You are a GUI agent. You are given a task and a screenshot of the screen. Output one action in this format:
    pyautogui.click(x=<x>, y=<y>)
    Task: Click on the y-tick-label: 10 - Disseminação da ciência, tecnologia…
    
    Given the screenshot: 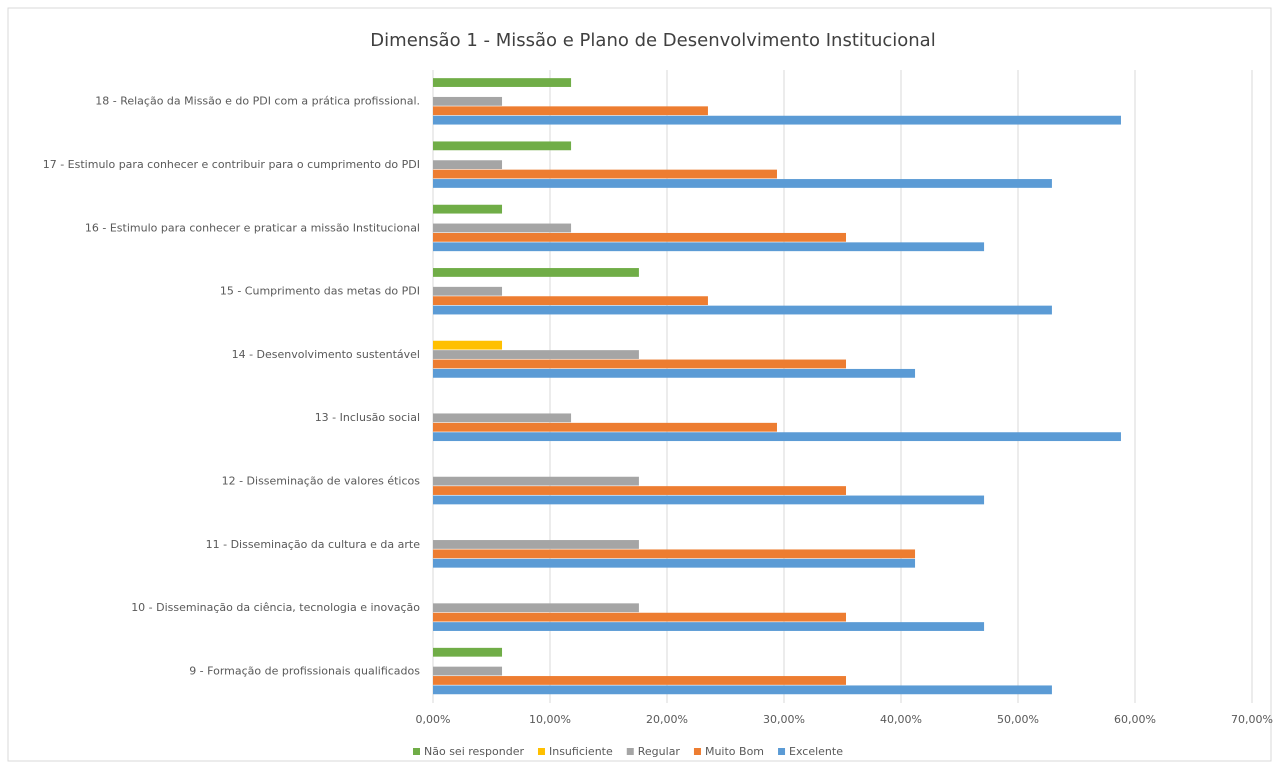 What is the action you would take?
    pyautogui.click(x=275, y=607)
    